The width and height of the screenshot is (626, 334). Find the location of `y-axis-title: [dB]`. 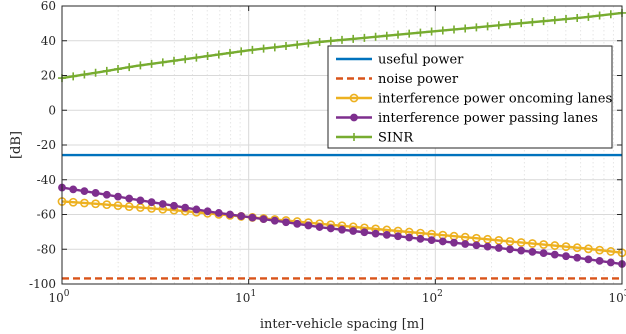

y-axis-title: [dB] is located at coordinates (16, 145).